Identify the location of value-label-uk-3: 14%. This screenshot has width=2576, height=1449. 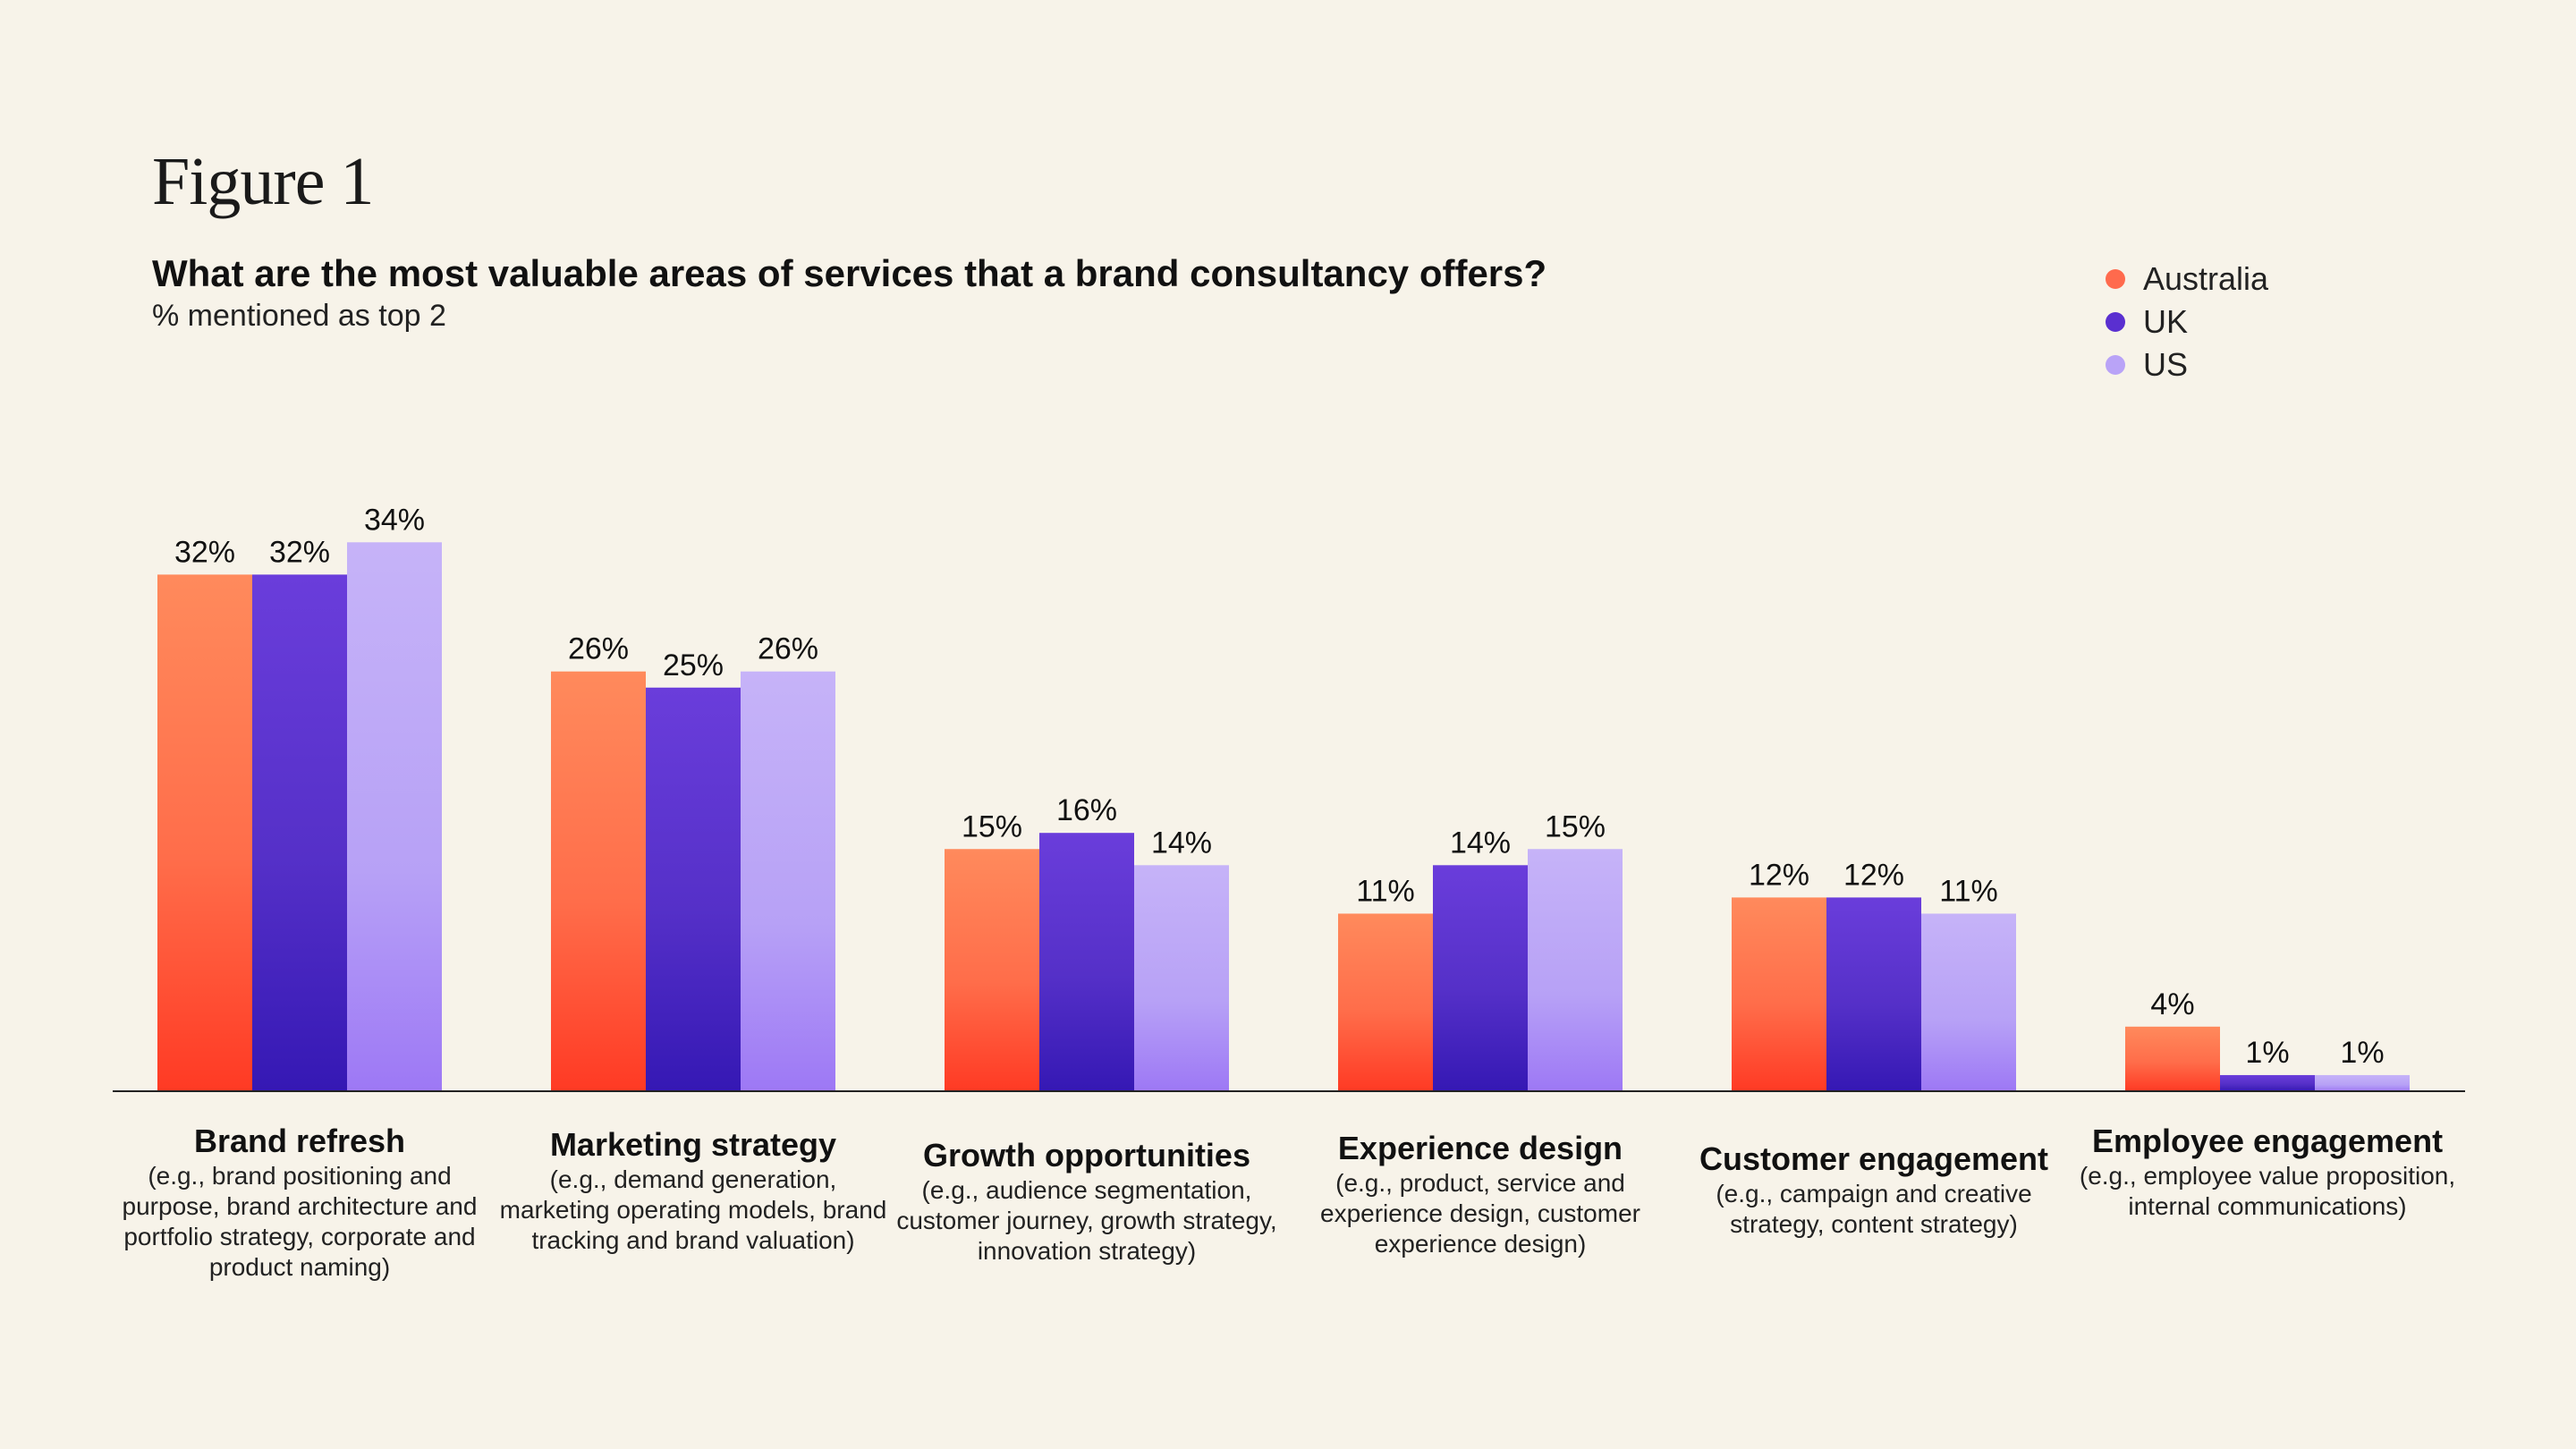
(1480, 843).